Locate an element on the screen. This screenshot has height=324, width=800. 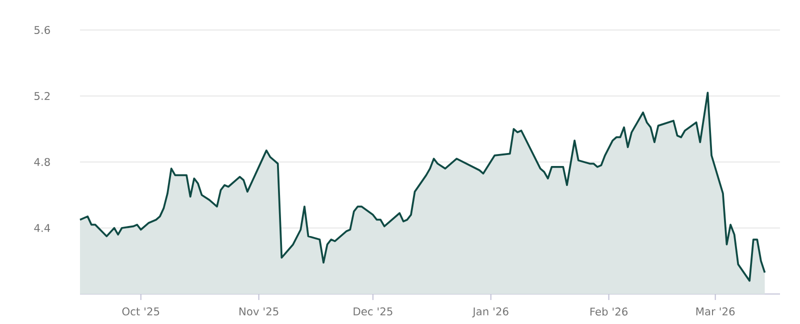
x-tick-label: Jan '26 is located at coordinates (490, 312).